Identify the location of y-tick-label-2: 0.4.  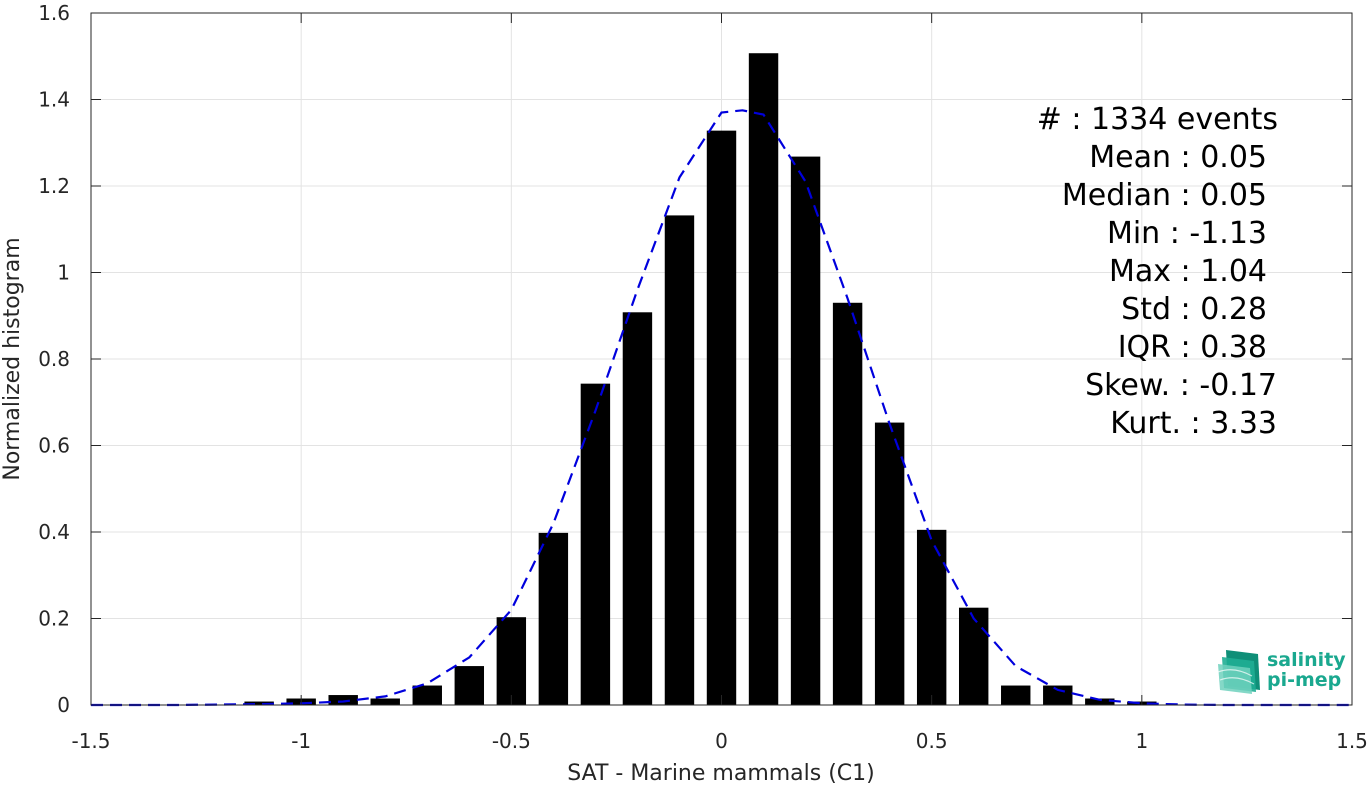
(54, 532).